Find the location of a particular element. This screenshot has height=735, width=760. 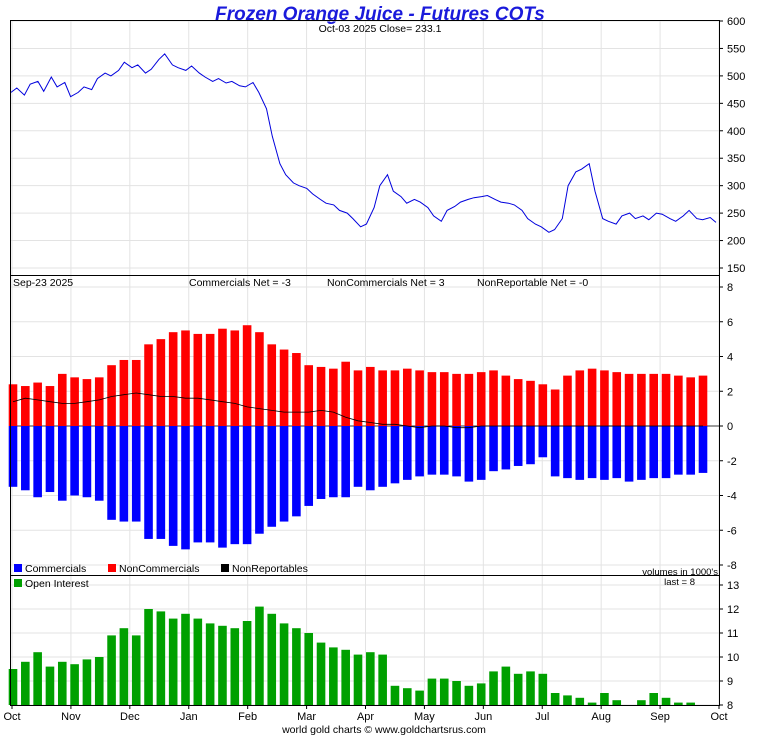

legend-swatch-open-interest is located at coordinates (18, 583).